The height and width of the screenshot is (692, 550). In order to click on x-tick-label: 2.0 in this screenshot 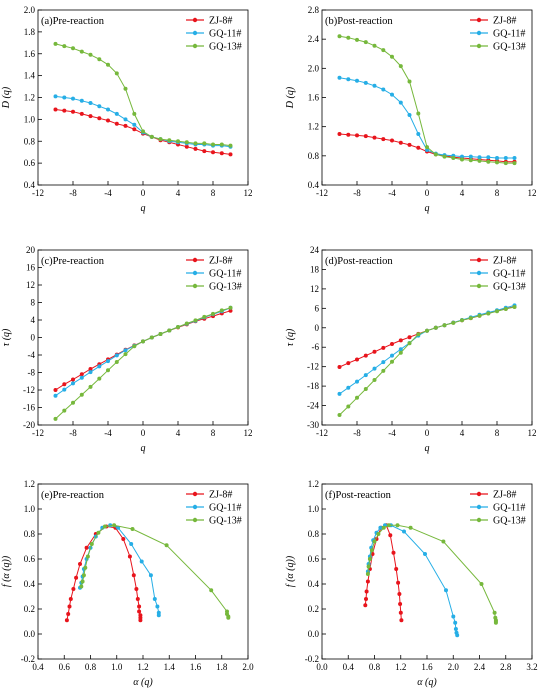, I will do `click(454, 667)`.